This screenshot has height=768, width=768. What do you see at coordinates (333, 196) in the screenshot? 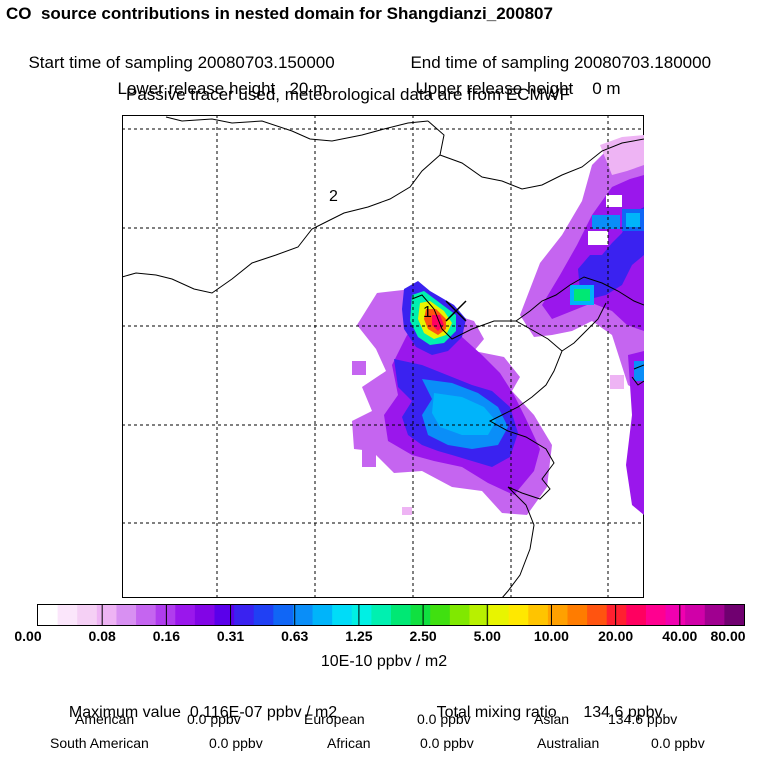
I see `map-label-2: 2` at bounding box center [333, 196].